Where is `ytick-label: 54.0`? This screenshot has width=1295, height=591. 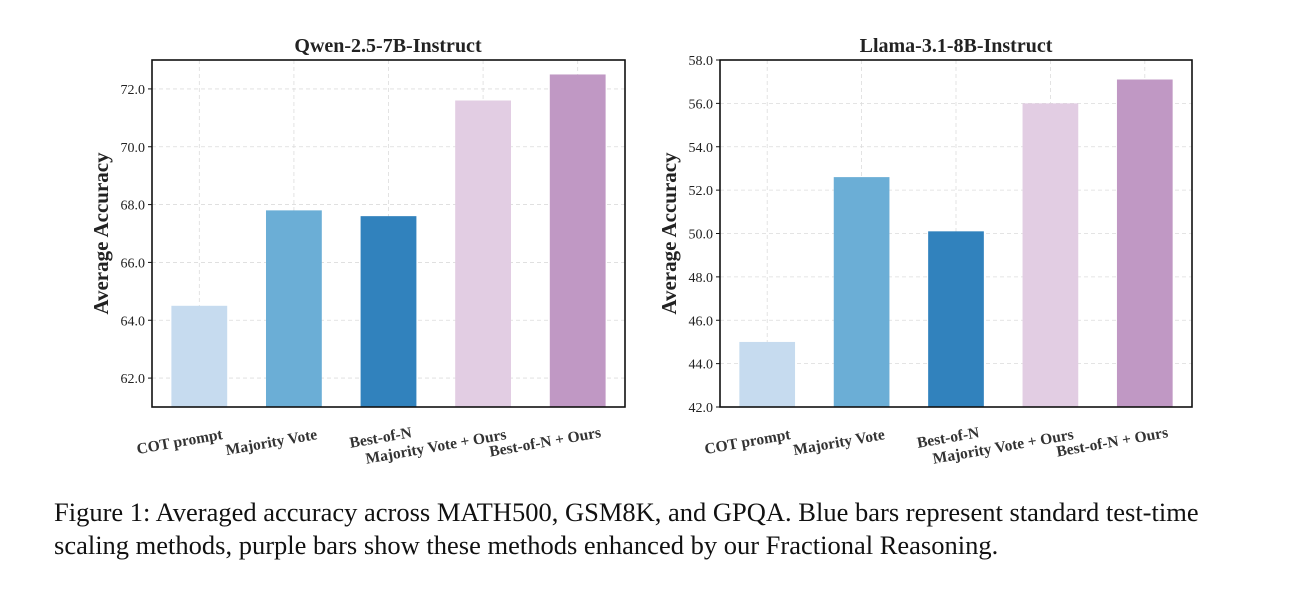 ytick-label: 54.0 is located at coordinates (701, 148).